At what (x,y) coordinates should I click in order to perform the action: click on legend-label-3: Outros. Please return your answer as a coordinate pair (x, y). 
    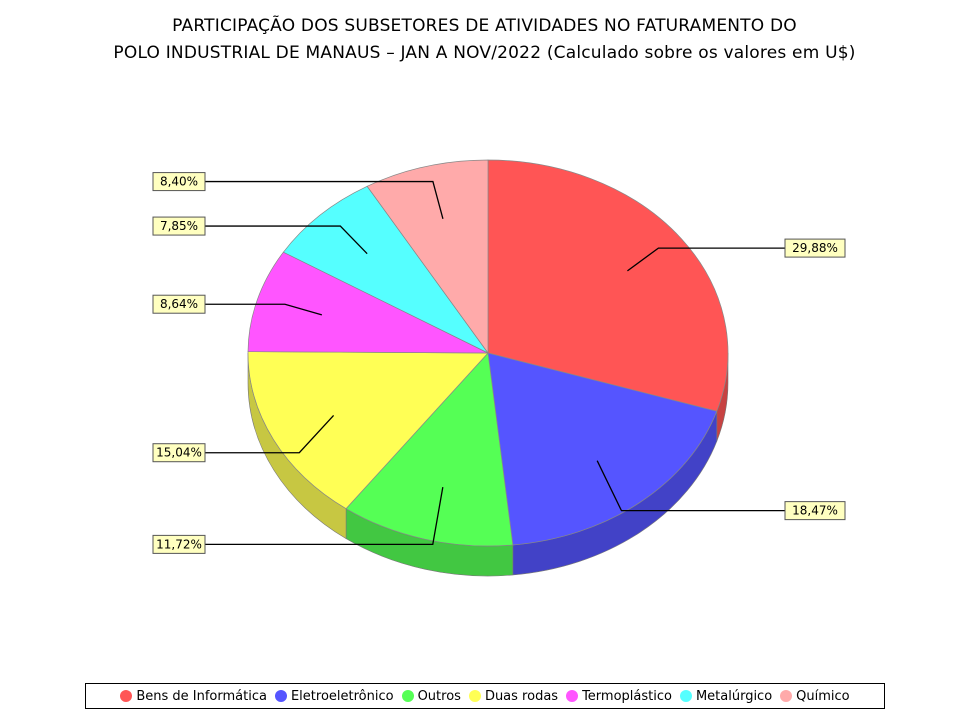
    Looking at the image, I should click on (439, 696).